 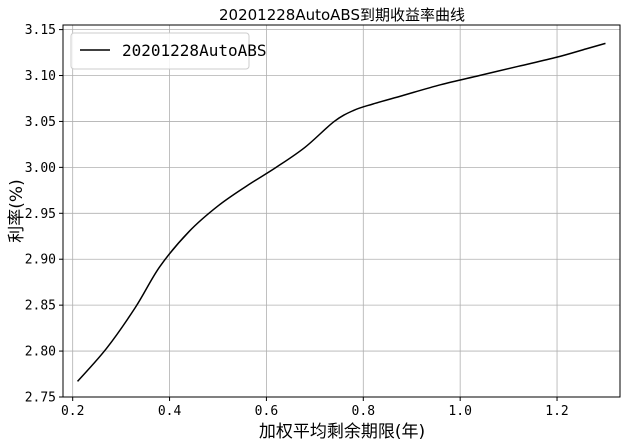 I want to click on x-tick-label: 0.4, so click(x=170, y=411).